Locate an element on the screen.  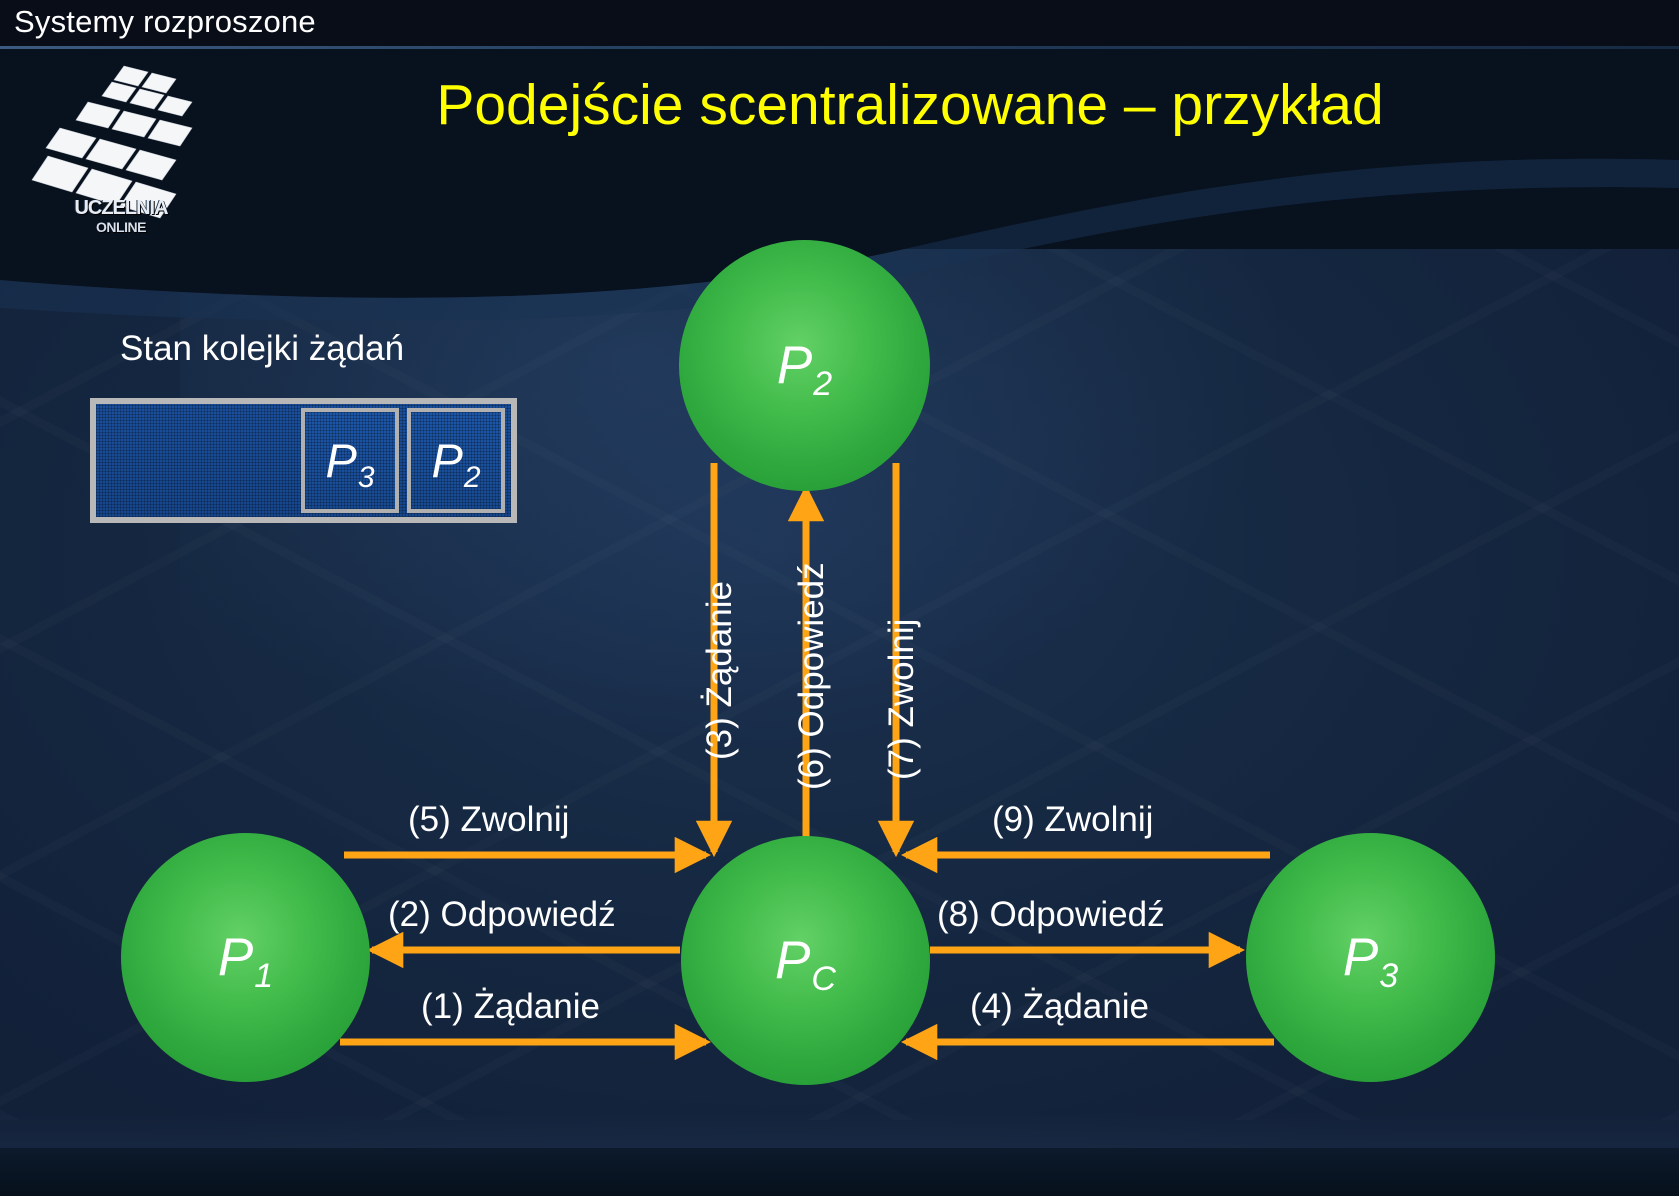
label-3-zadanie: (3) Żądanie is located at coordinates (719, 670).